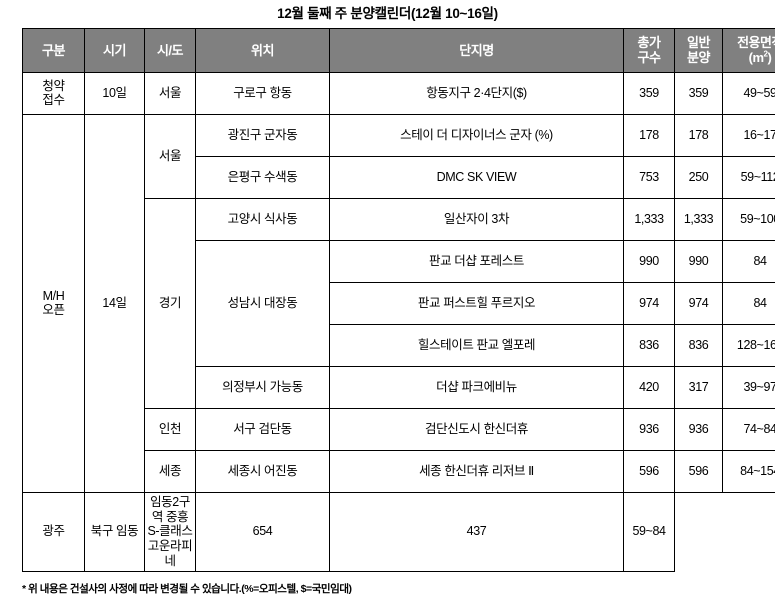 Image resolution: width=775 pixels, height=596 pixels. Describe the element at coordinates (698, 57) in the screenshot. I see `general-supply-line2: 분양` at that location.